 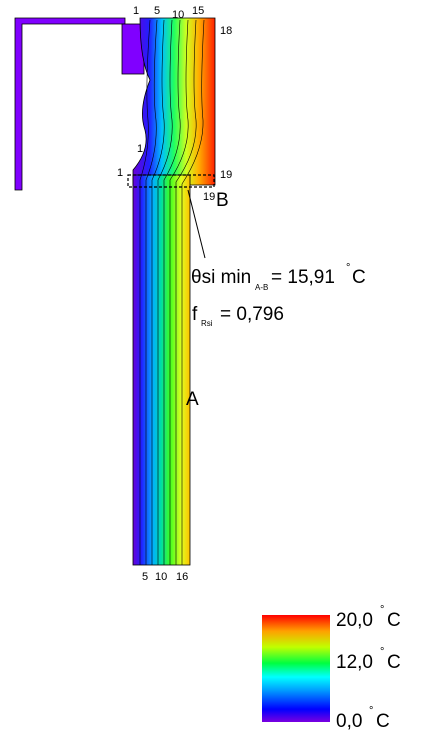 I want to click on theta-subscript: A-B, so click(x=261, y=287).